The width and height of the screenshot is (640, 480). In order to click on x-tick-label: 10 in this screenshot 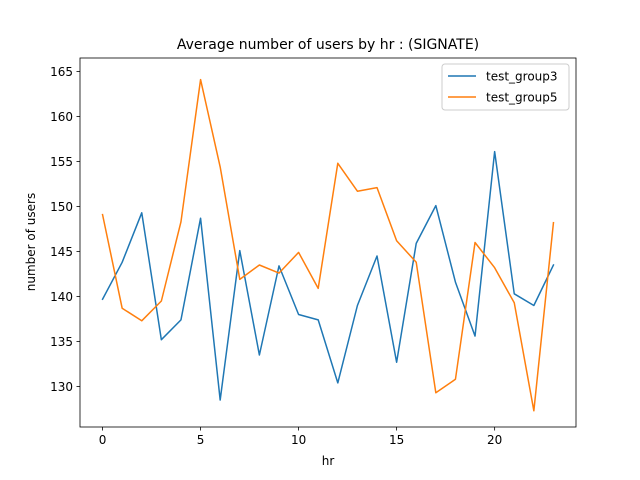, I will do `click(298, 440)`.